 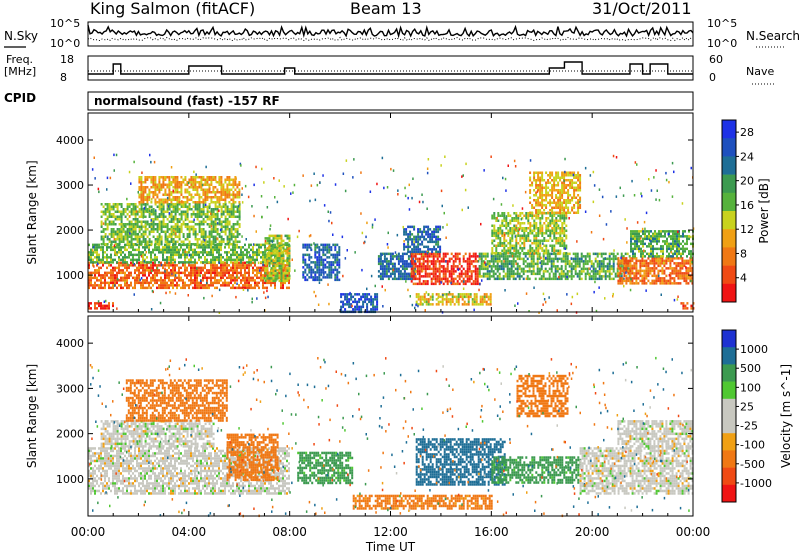 I want to click on nave-label: Nave, so click(x=760, y=71).